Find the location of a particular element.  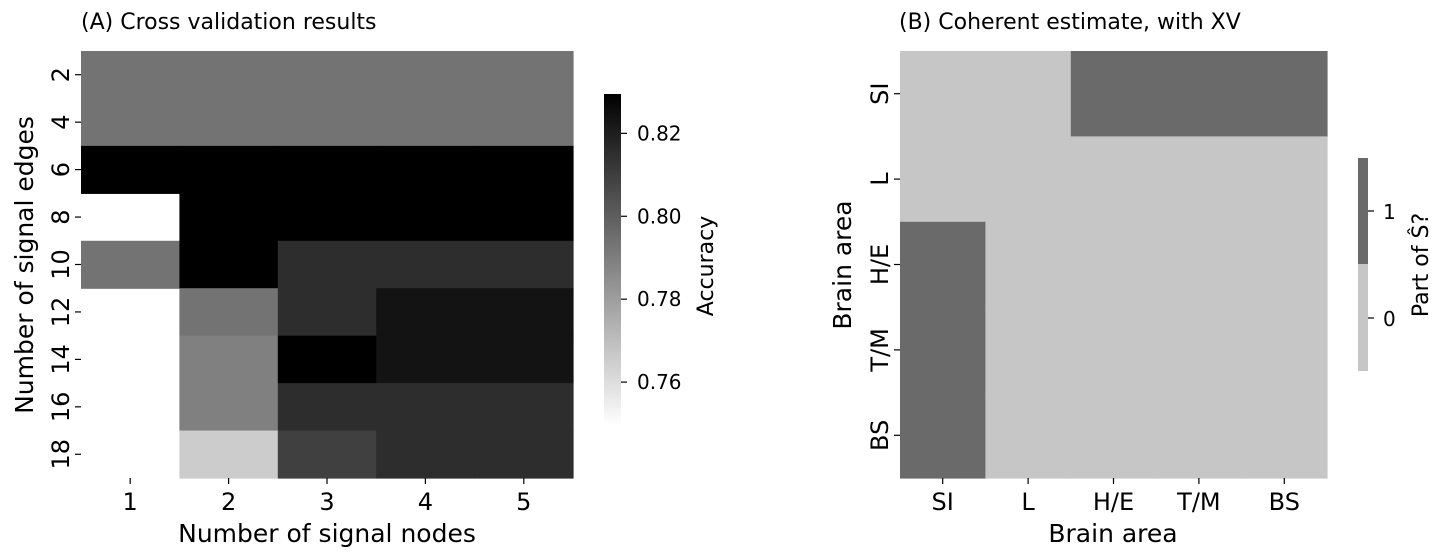

panel-b-y-axis-label: Brain area is located at coordinates (842, 264).